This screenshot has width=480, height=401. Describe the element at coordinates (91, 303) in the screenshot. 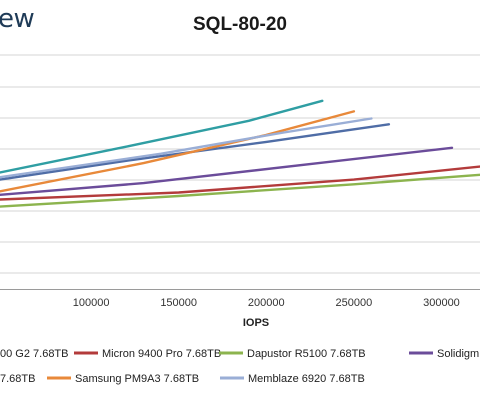

I see `x-tick-label: 100000` at that location.